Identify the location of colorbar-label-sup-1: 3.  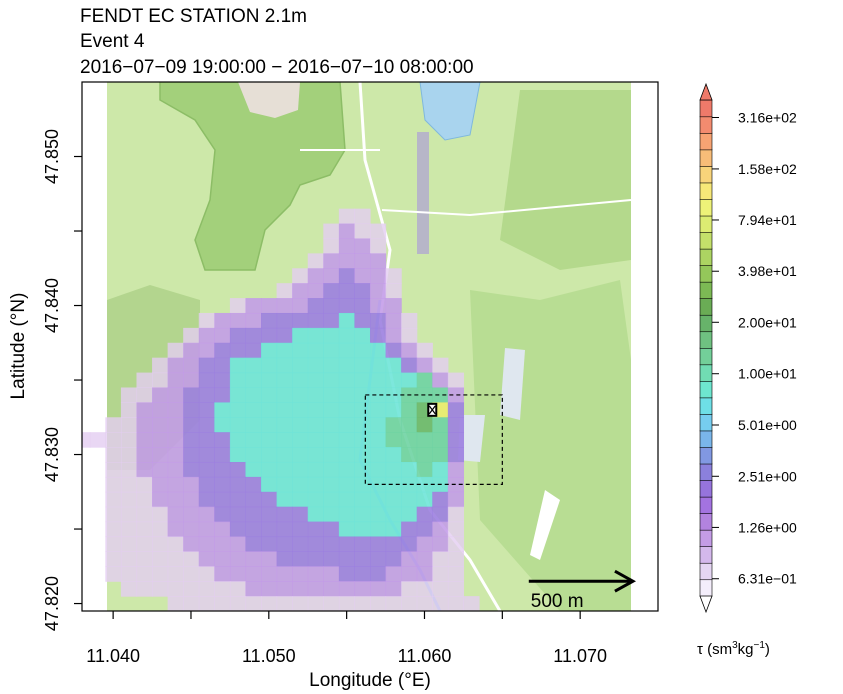
(735, 645).